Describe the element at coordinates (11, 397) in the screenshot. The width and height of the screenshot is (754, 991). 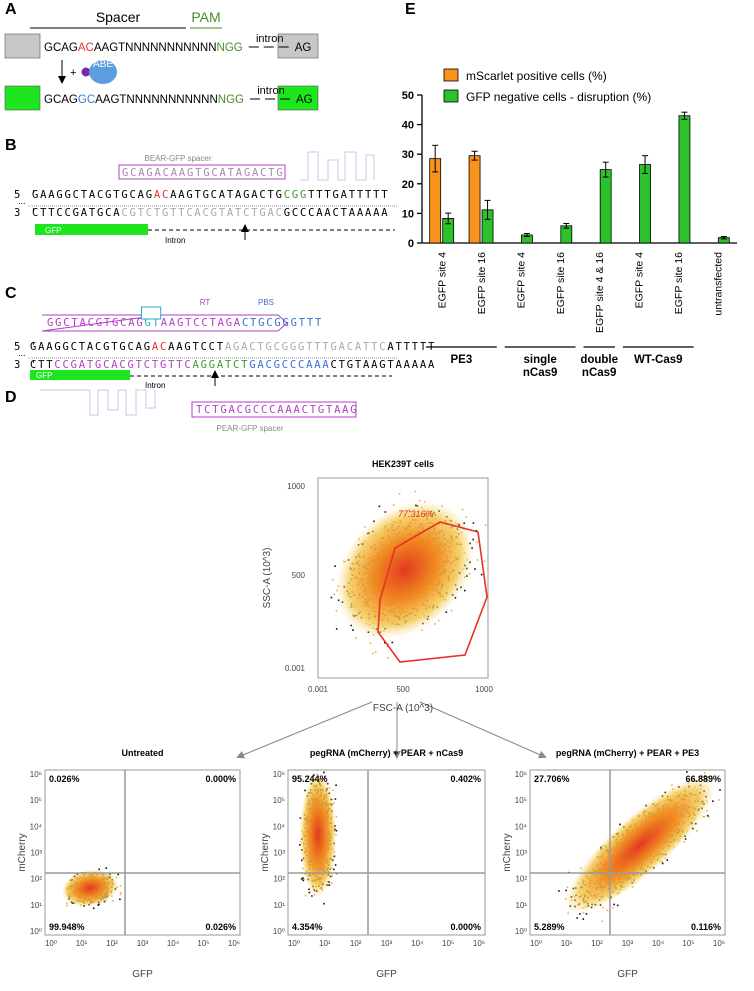
I see `label: D` at that location.